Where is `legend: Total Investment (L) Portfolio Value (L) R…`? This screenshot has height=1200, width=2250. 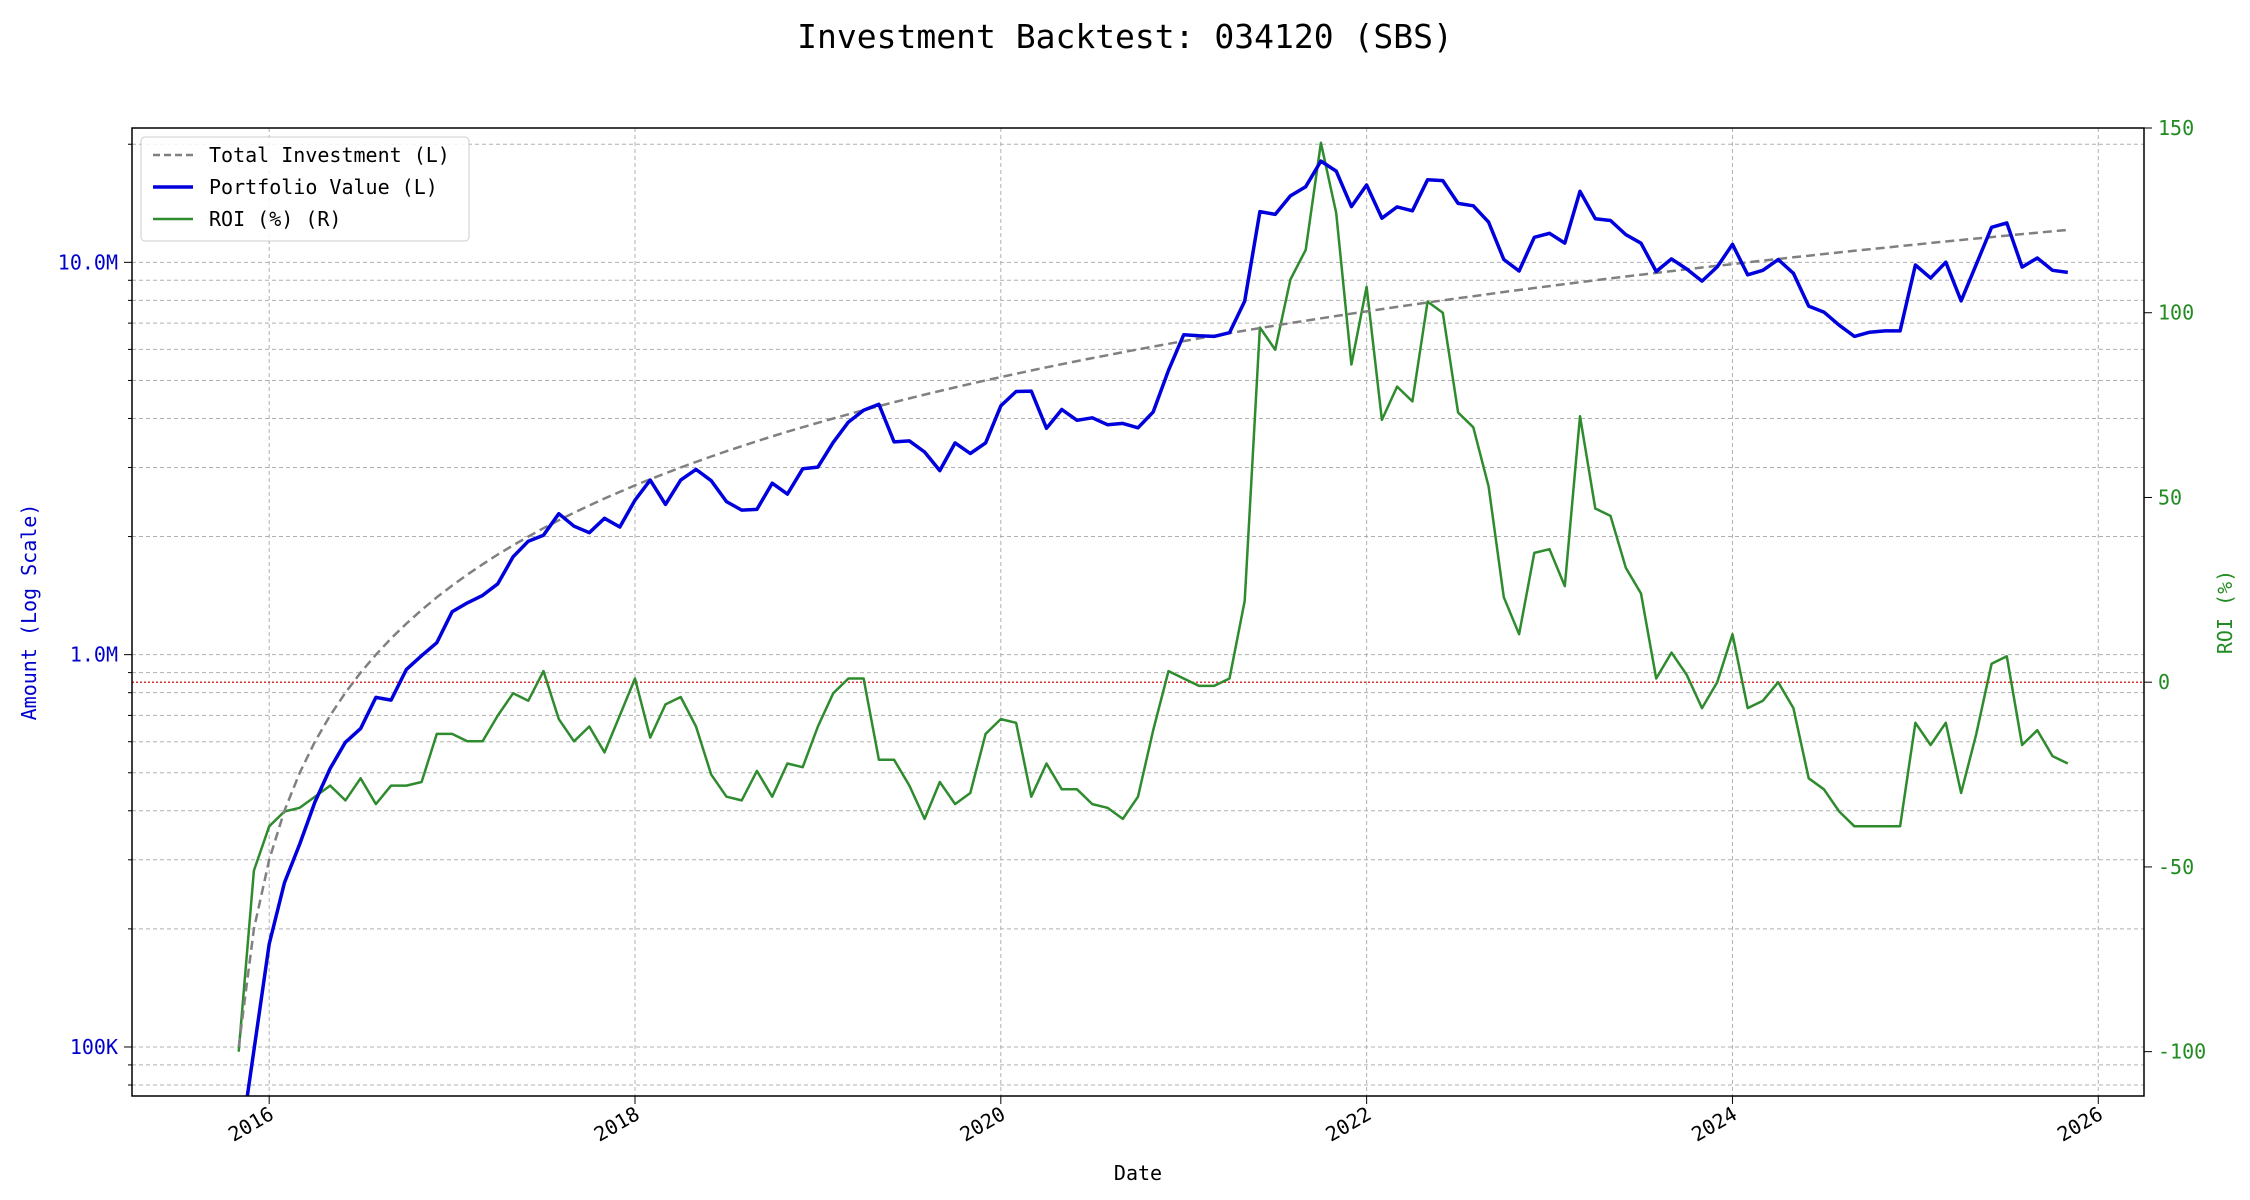 legend: Total Investment (L) Portfolio Value (L) R… is located at coordinates (305, 189).